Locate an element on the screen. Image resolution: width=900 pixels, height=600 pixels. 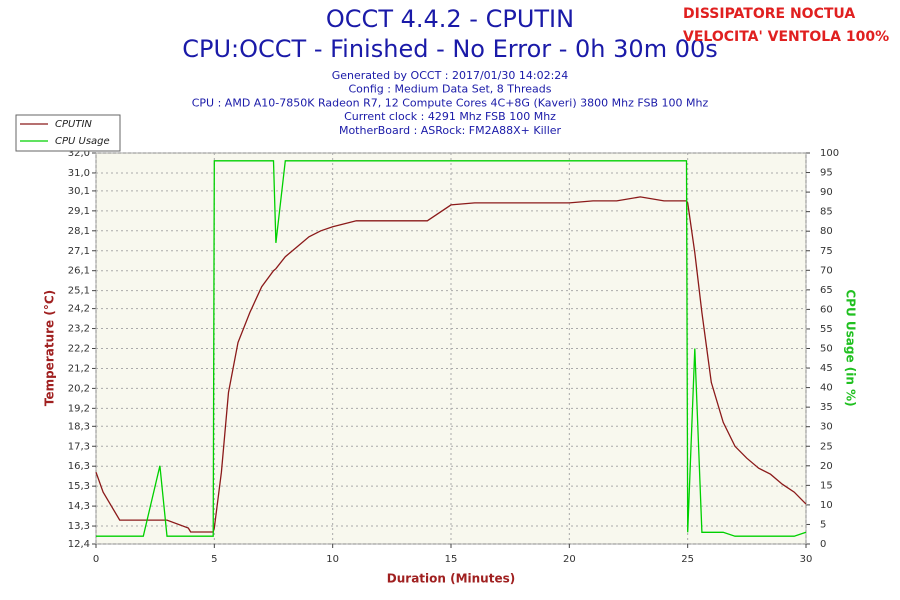
y-tick-label: 19,2 is located at coordinates (79, 408).